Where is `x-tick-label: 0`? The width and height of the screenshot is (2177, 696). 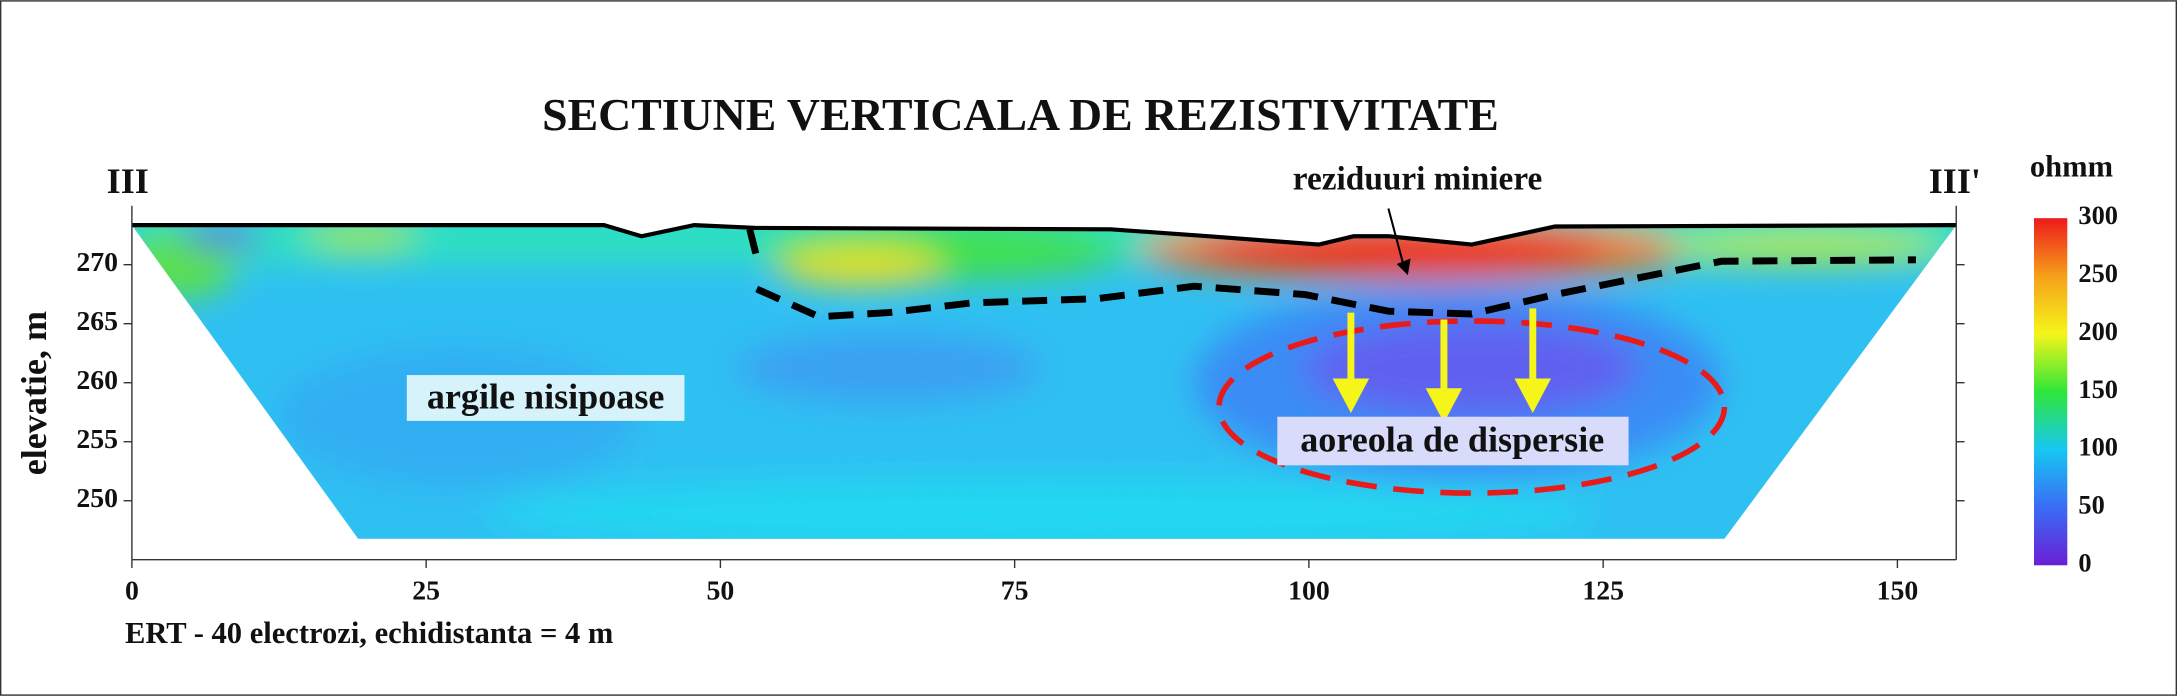
x-tick-label: 0 is located at coordinates (132, 590).